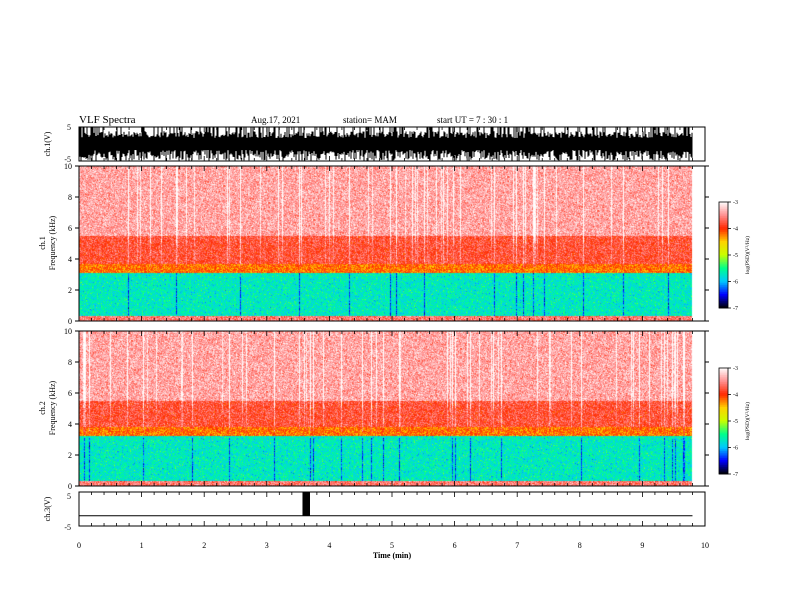 This screenshot has width=792, height=612. What do you see at coordinates (517, 545) in the screenshot?
I see `time-tick-label: 7` at bounding box center [517, 545].